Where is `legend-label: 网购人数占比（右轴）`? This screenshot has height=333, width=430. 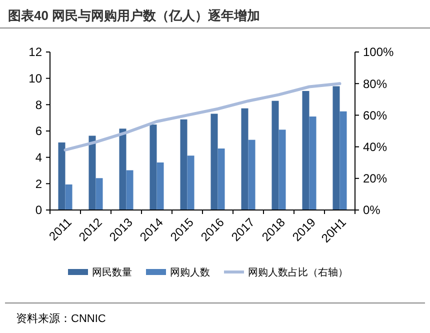
legend-label: 网购人数占比（右轴） is located at coordinates (298, 272).